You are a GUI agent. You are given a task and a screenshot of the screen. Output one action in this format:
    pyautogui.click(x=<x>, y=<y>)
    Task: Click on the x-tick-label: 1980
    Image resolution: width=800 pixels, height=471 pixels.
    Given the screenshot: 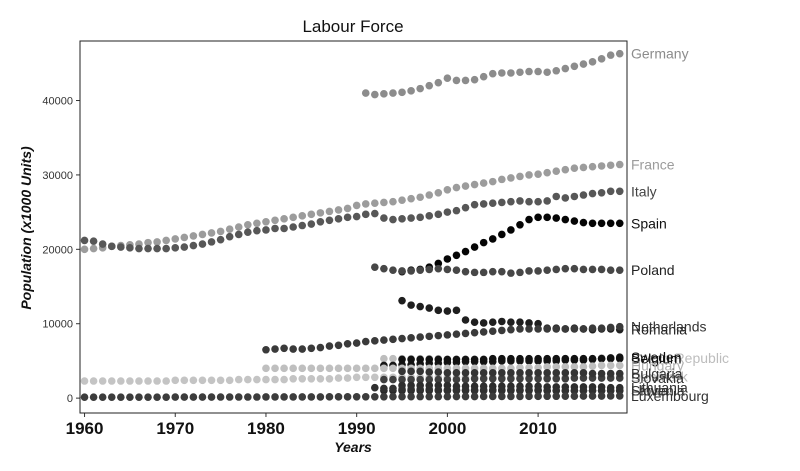 What is the action you would take?
    pyautogui.click(x=266, y=428)
    